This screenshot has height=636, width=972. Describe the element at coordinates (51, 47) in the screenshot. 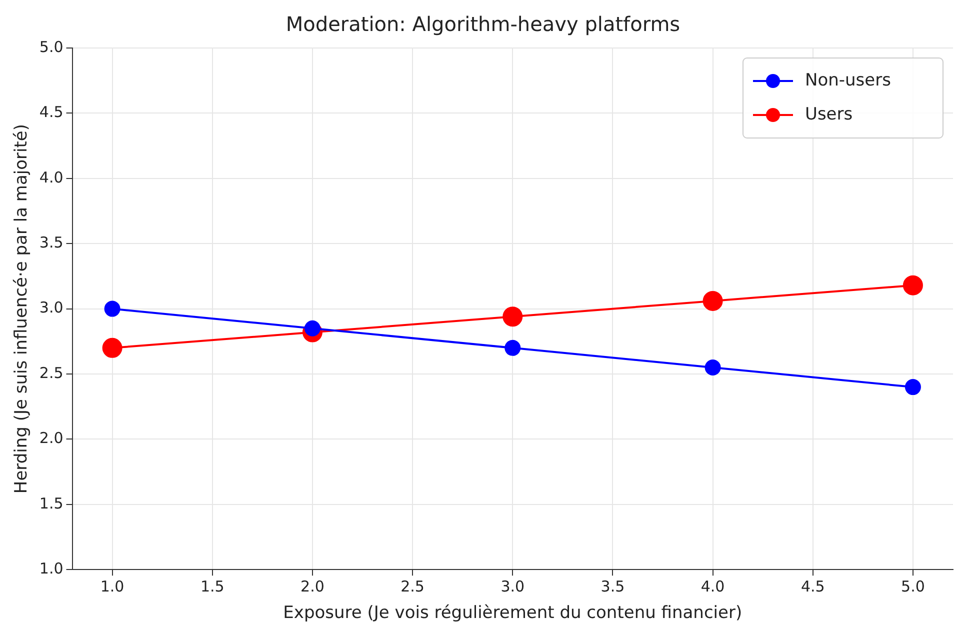

I see `y-tick-label: 5.0` at that location.